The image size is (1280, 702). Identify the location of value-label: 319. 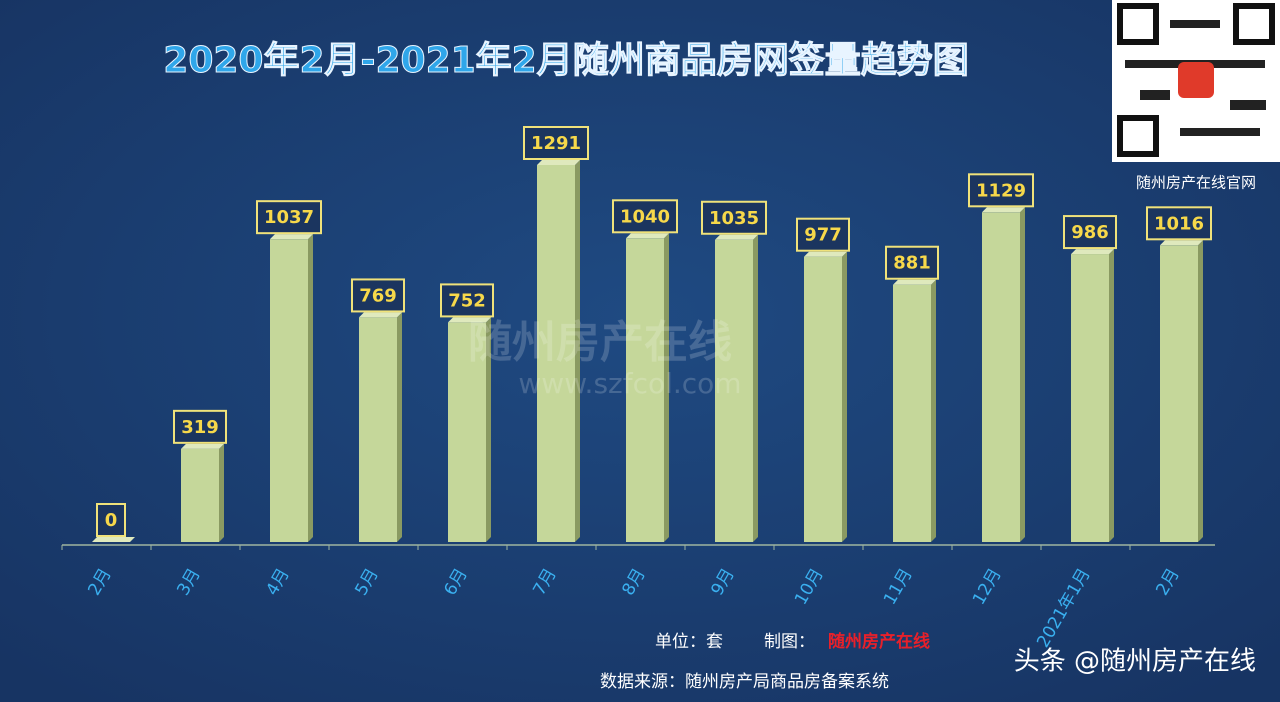
(200, 427).